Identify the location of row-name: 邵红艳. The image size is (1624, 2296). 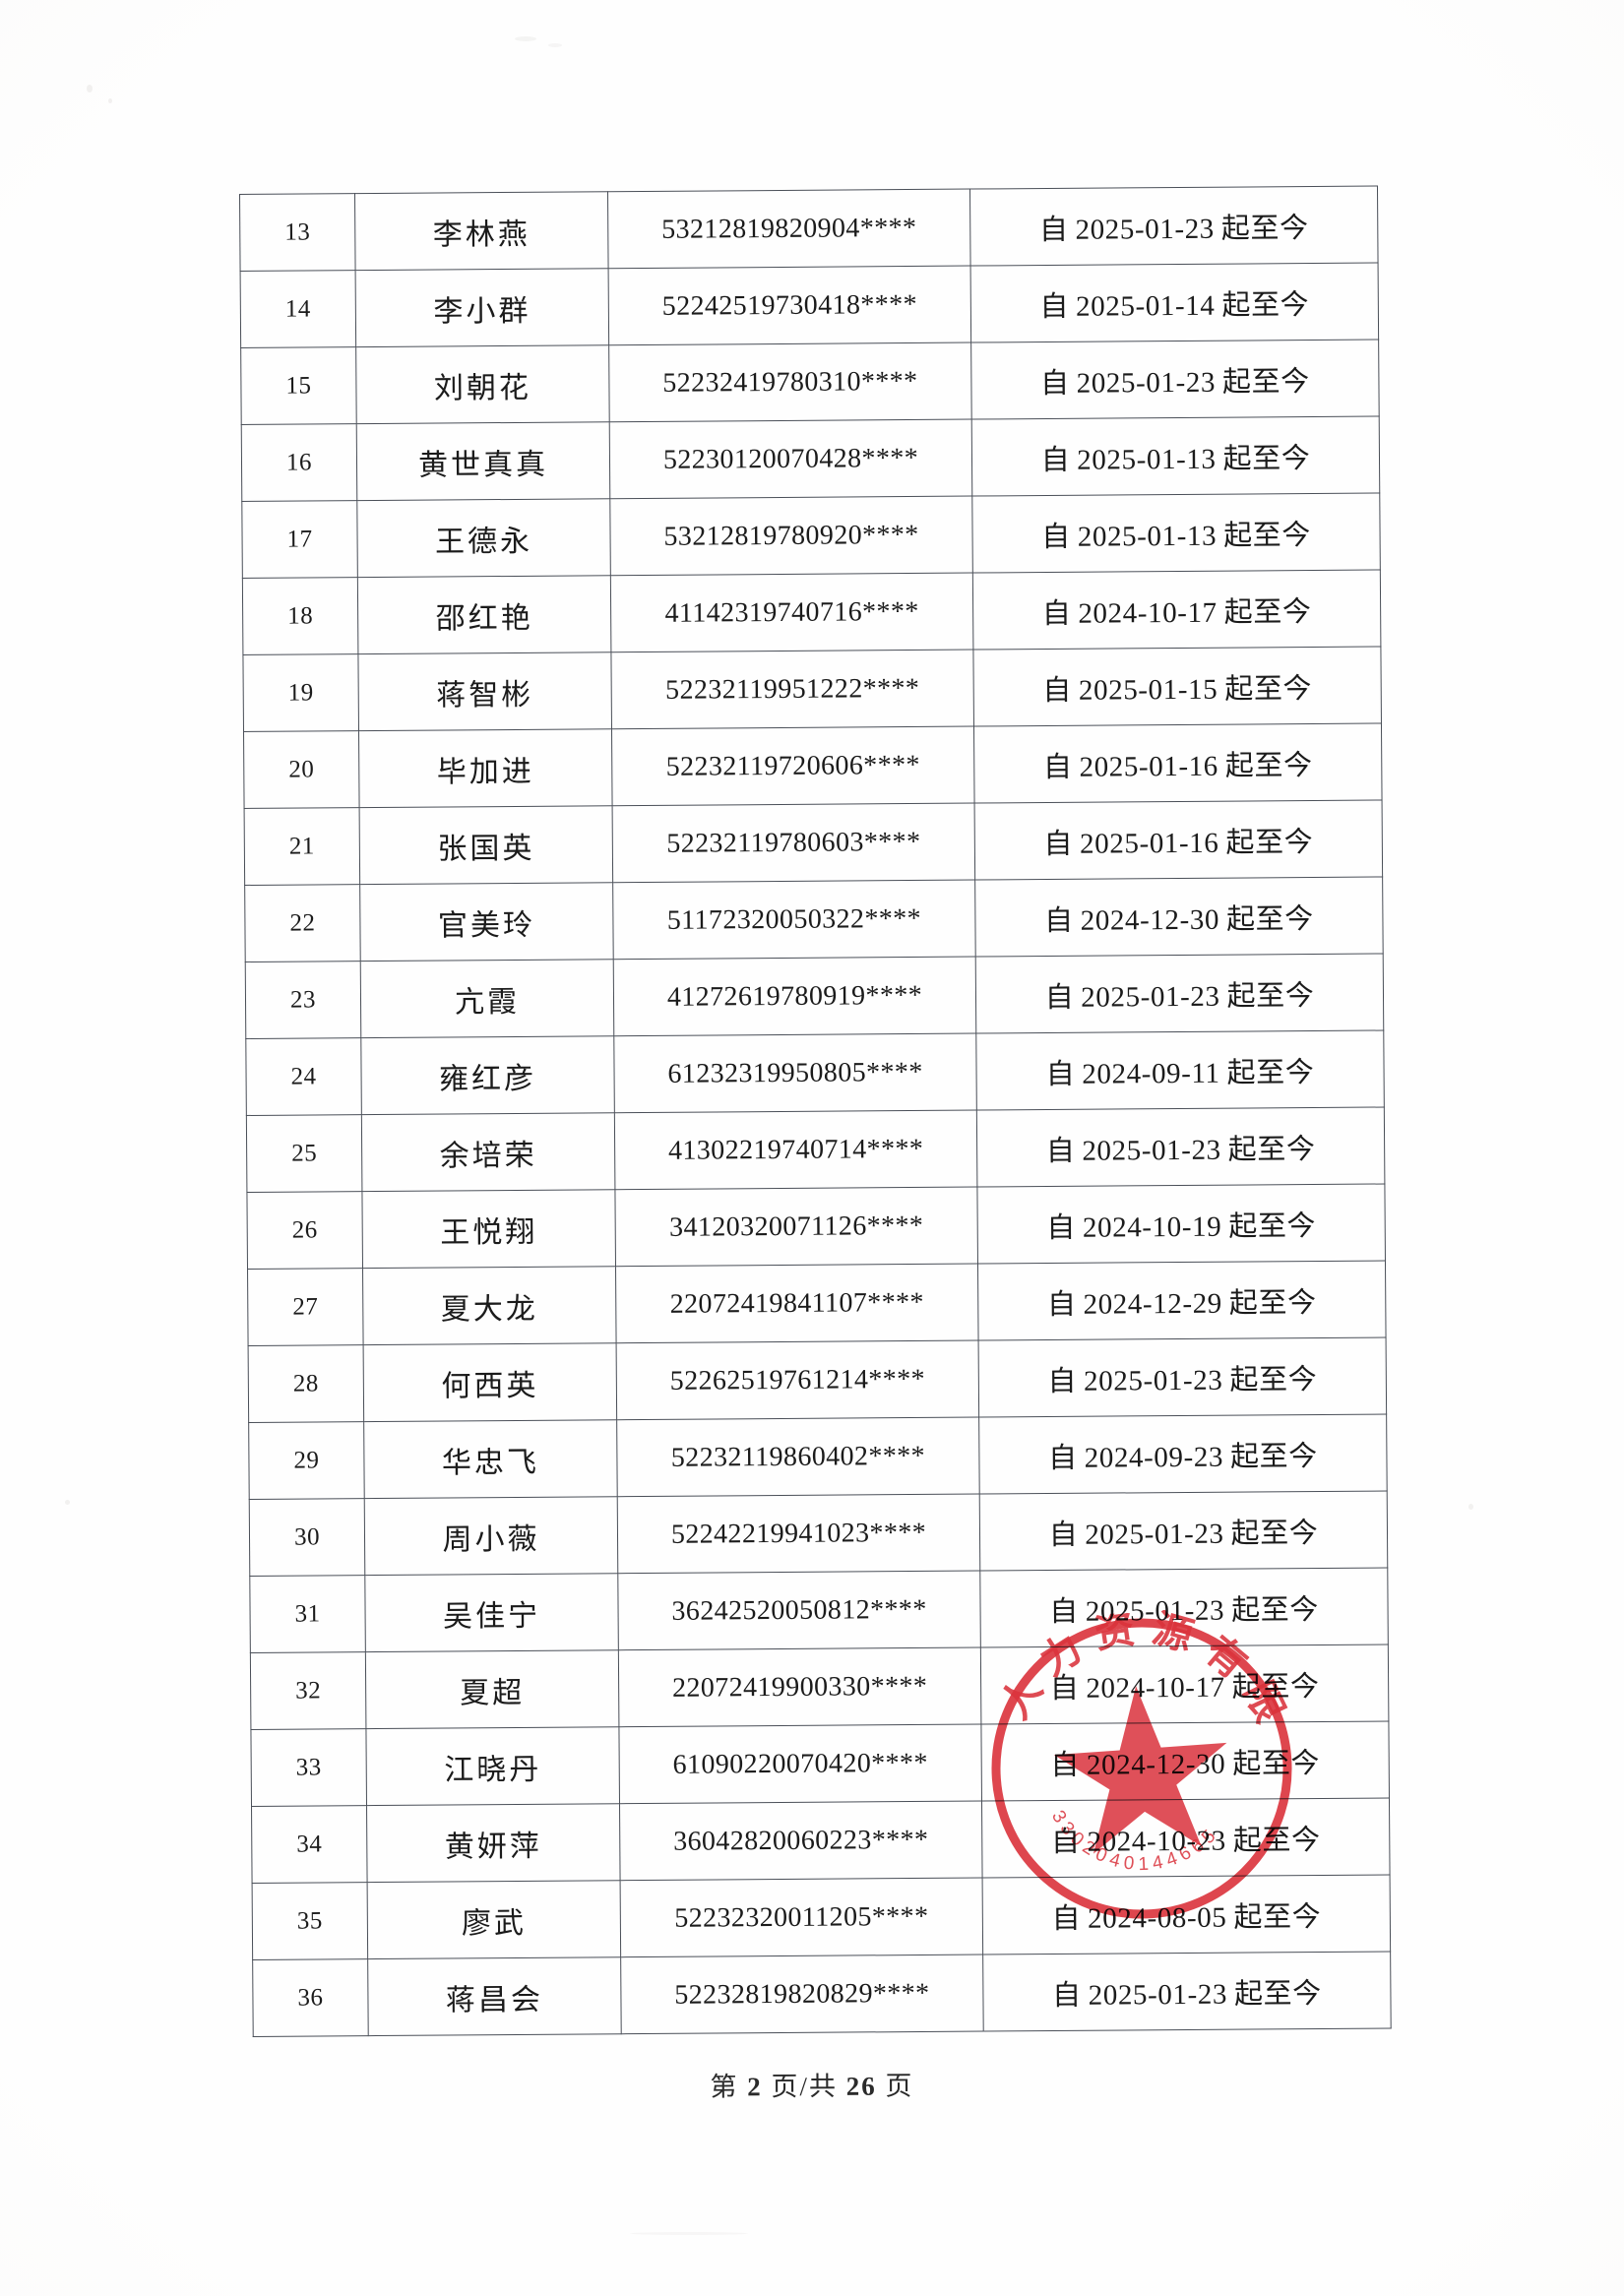
(484, 614).